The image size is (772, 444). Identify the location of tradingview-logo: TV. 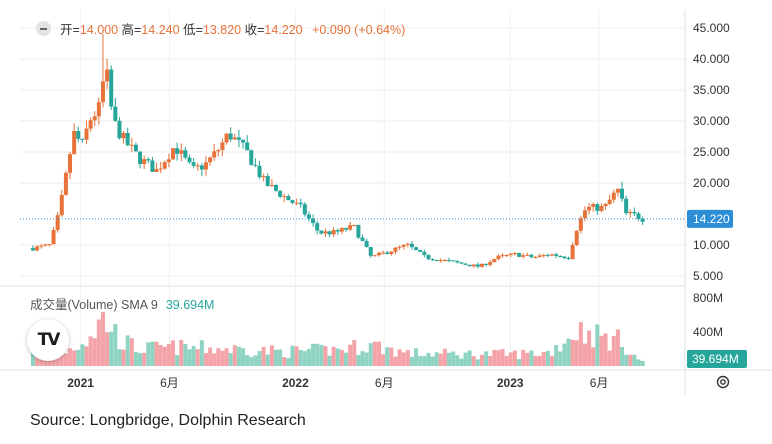
(48, 340).